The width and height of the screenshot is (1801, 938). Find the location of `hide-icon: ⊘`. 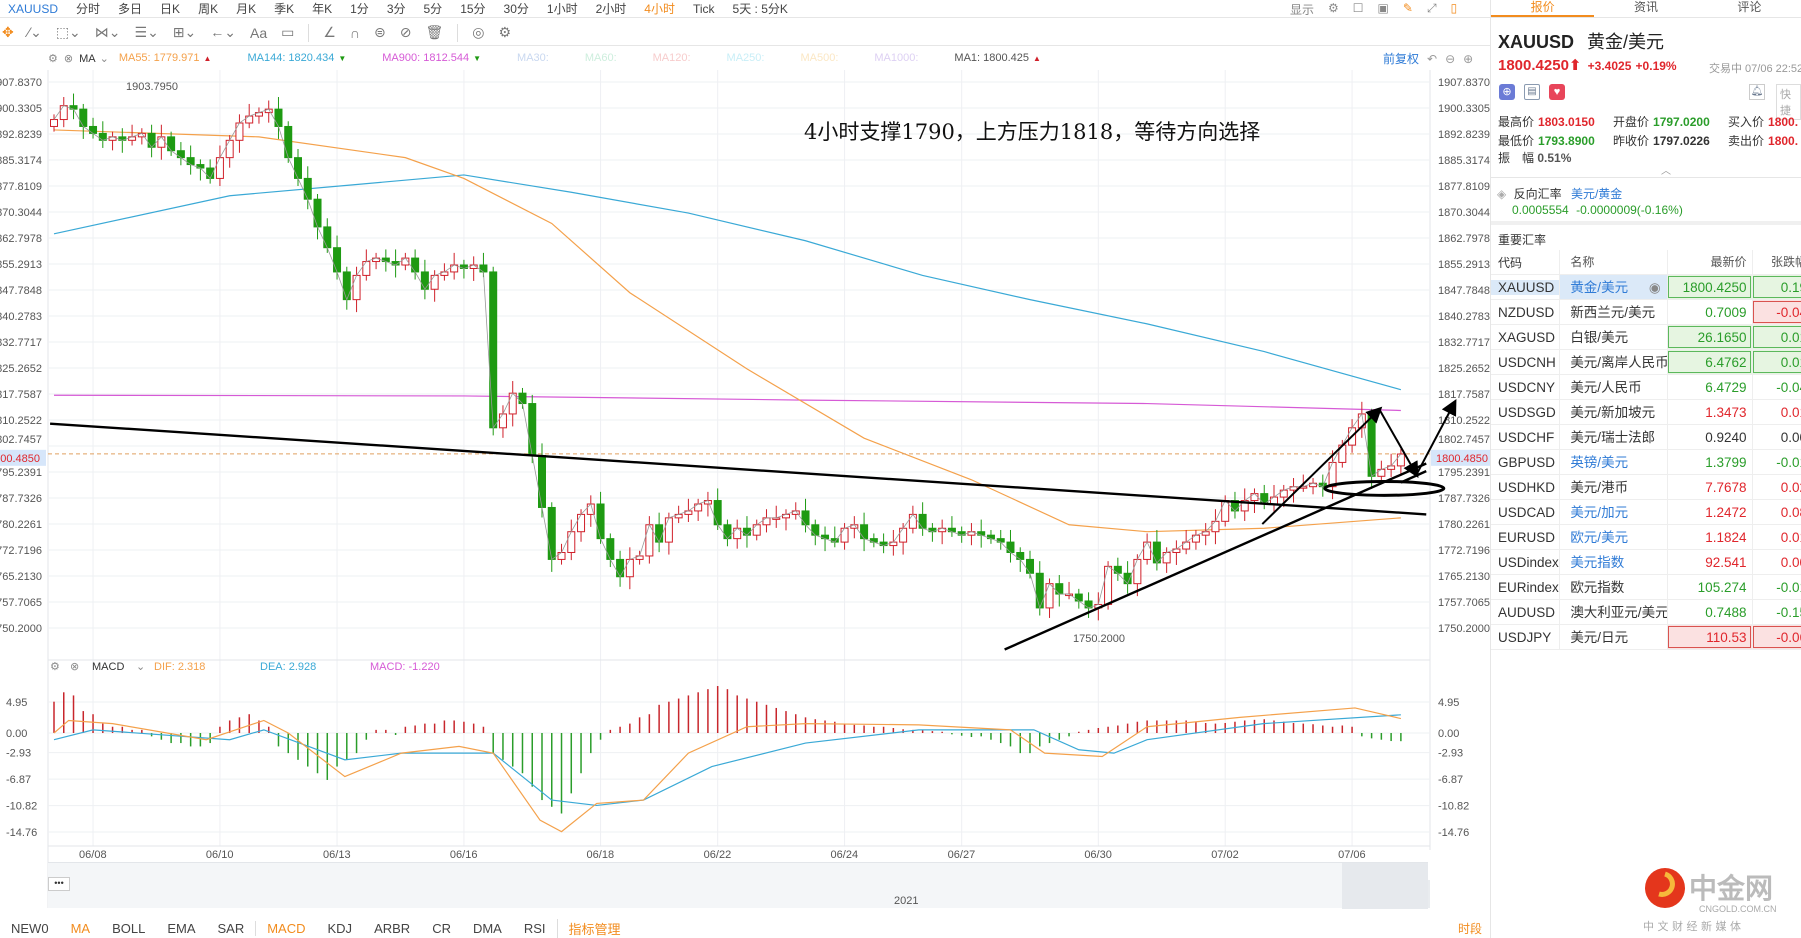

hide-icon: ⊘ is located at coordinates (405, 32).